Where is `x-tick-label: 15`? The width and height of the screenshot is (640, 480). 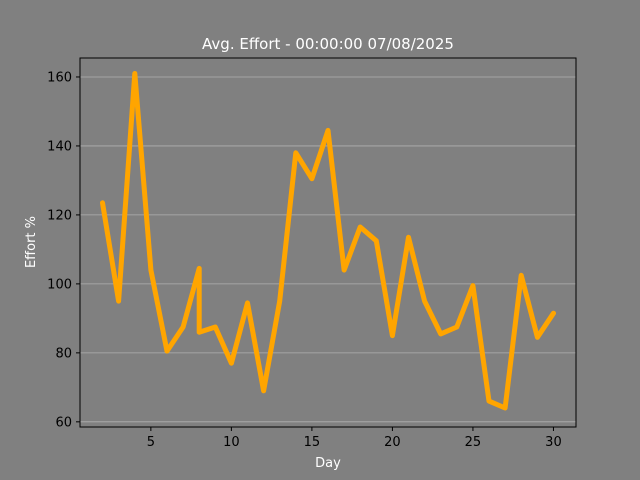 x-tick-label: 15 is located at coordinates (312, 442).